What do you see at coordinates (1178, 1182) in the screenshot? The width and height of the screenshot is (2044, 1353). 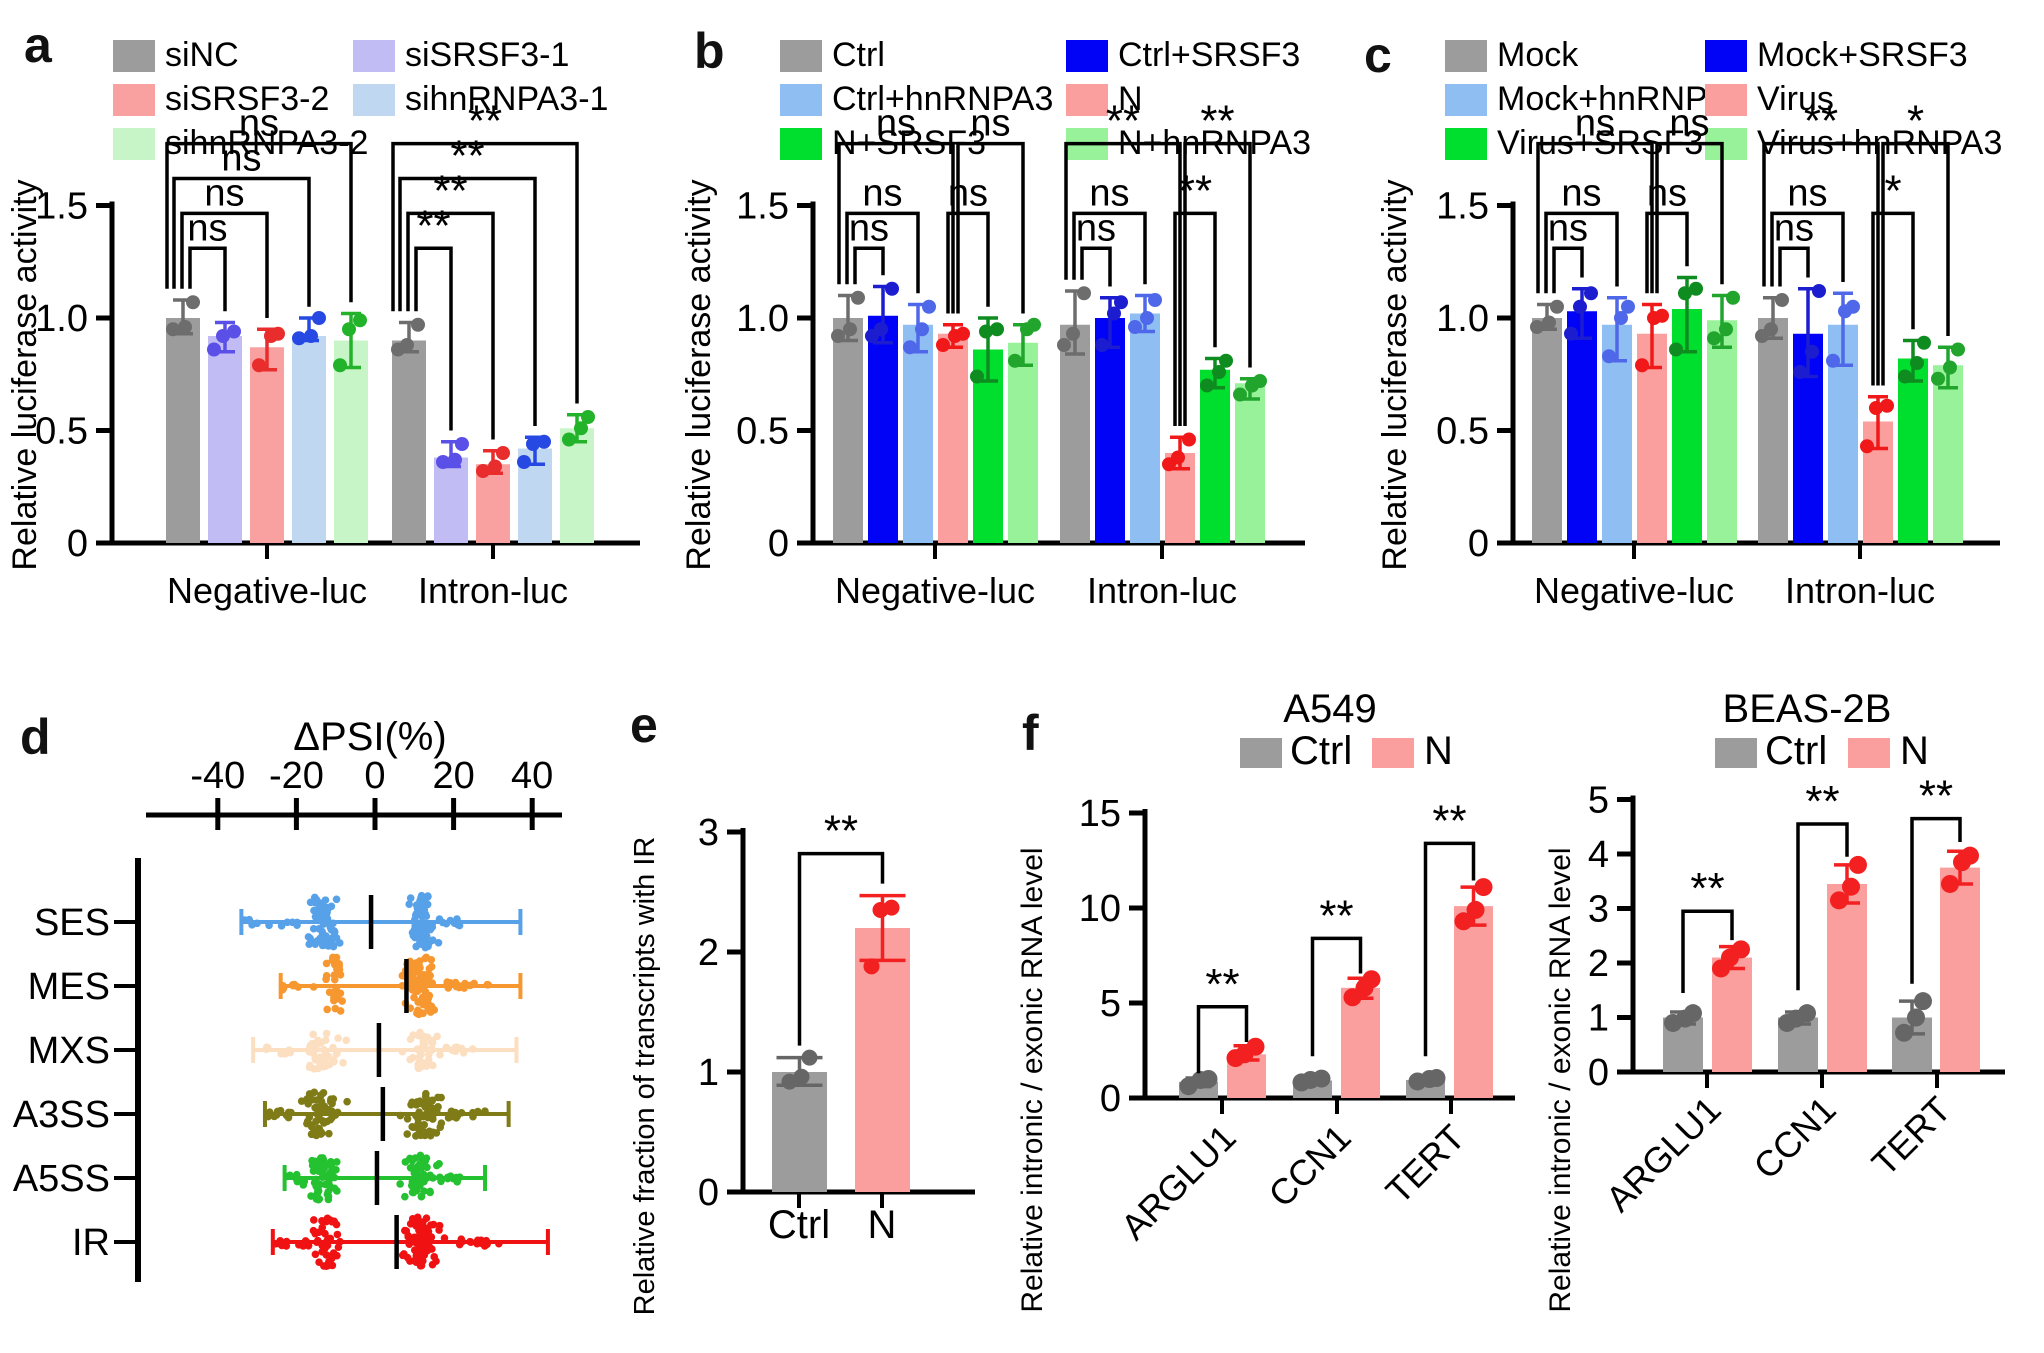 I see `x-category-label: ARGLU1` at bounding box center [1178, 1182].